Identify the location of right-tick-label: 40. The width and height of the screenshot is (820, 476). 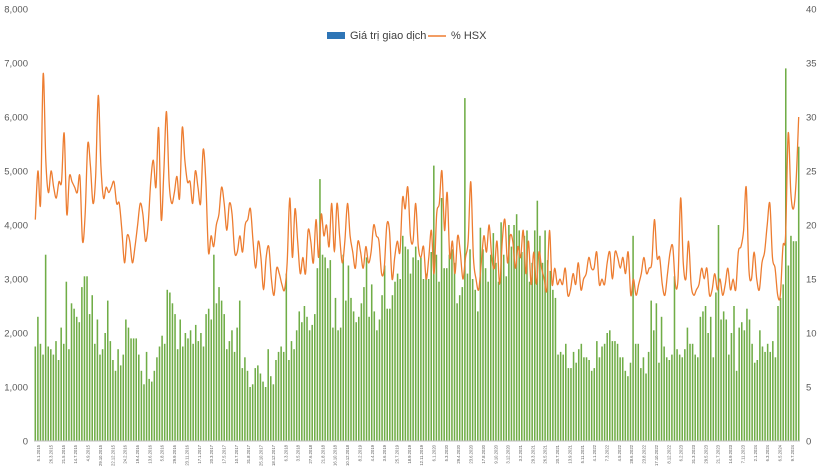
(811, 10).